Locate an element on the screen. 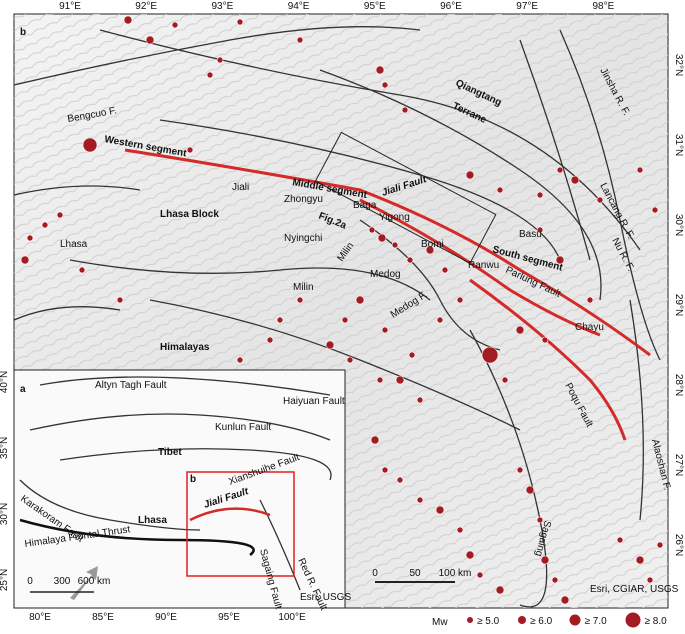 This screenshot has width=685, height=634. inset-label: Tibet is located at coordinates (170, 452).